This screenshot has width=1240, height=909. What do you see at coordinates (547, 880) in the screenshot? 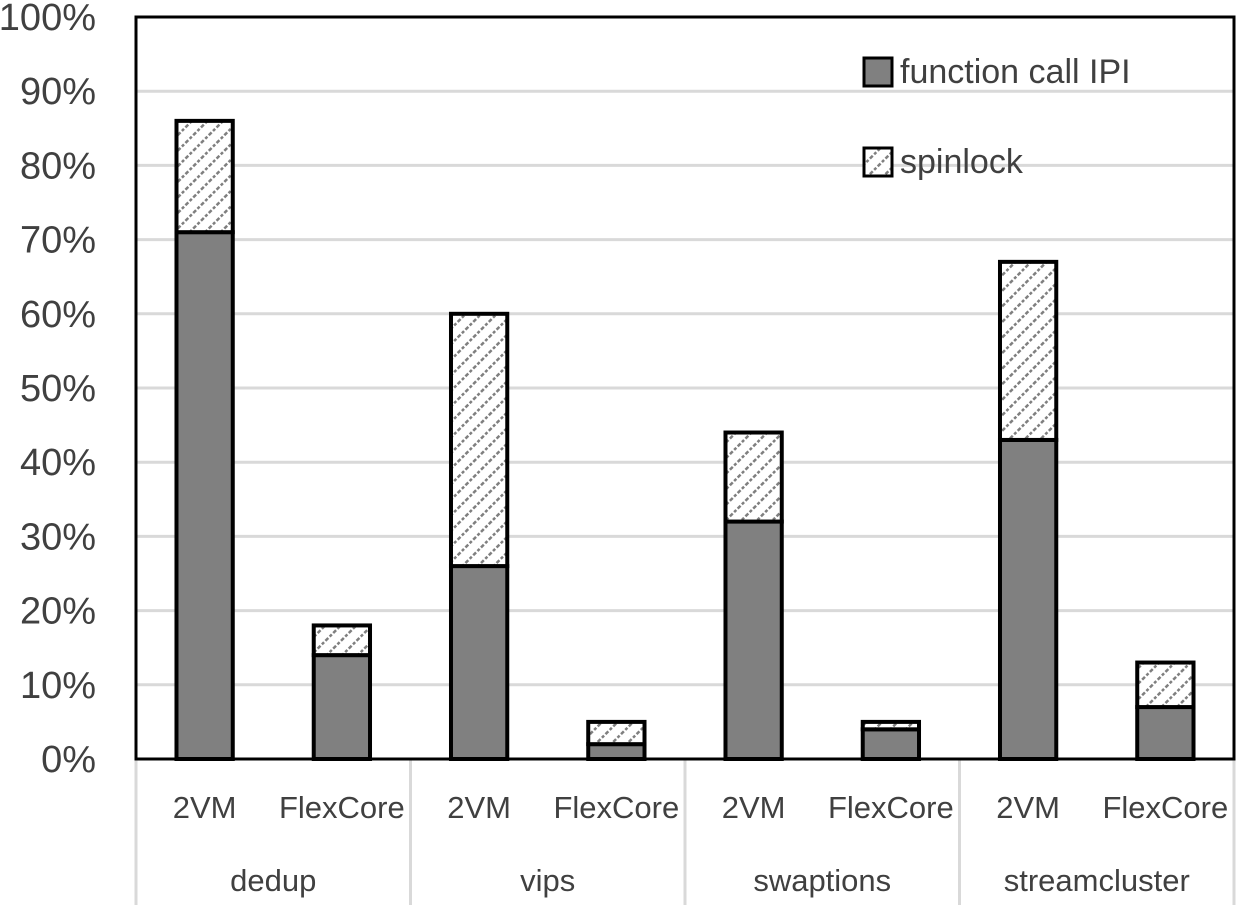
I see `x-group-label: vips` at bounding box center [547, 880].